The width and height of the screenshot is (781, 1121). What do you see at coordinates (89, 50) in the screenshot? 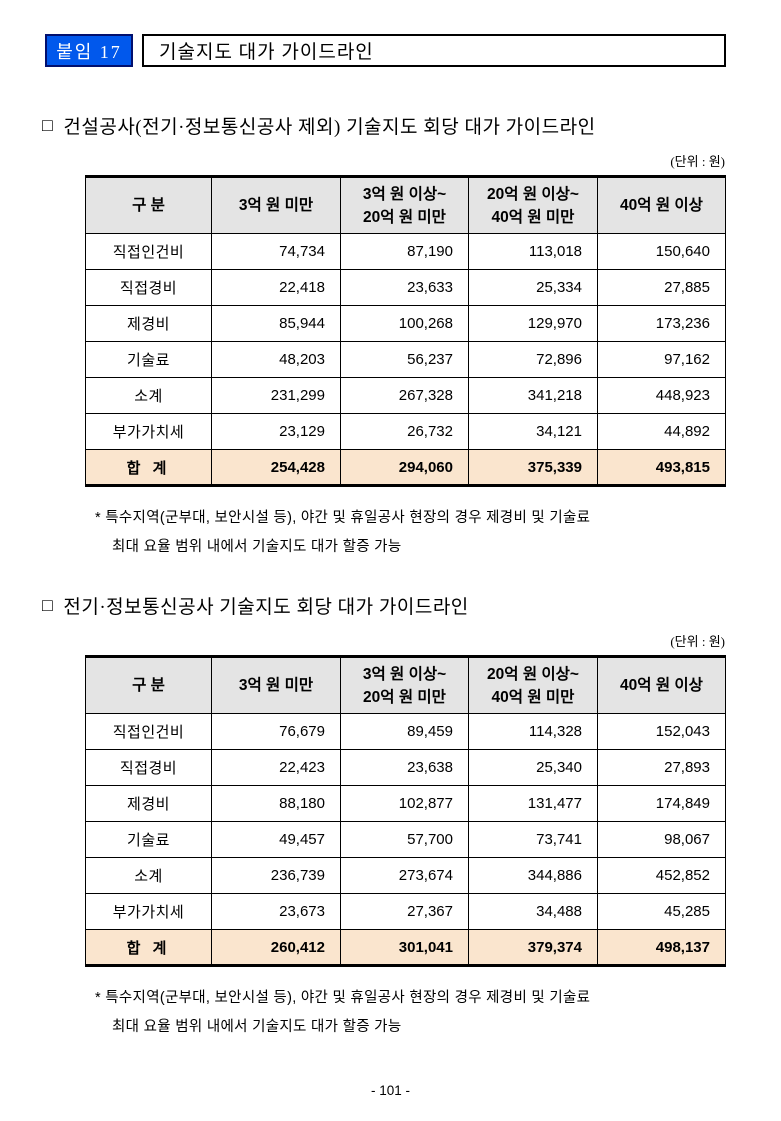
I see `attachment-badge: 붙임 17` at bounding box center [89, 50].